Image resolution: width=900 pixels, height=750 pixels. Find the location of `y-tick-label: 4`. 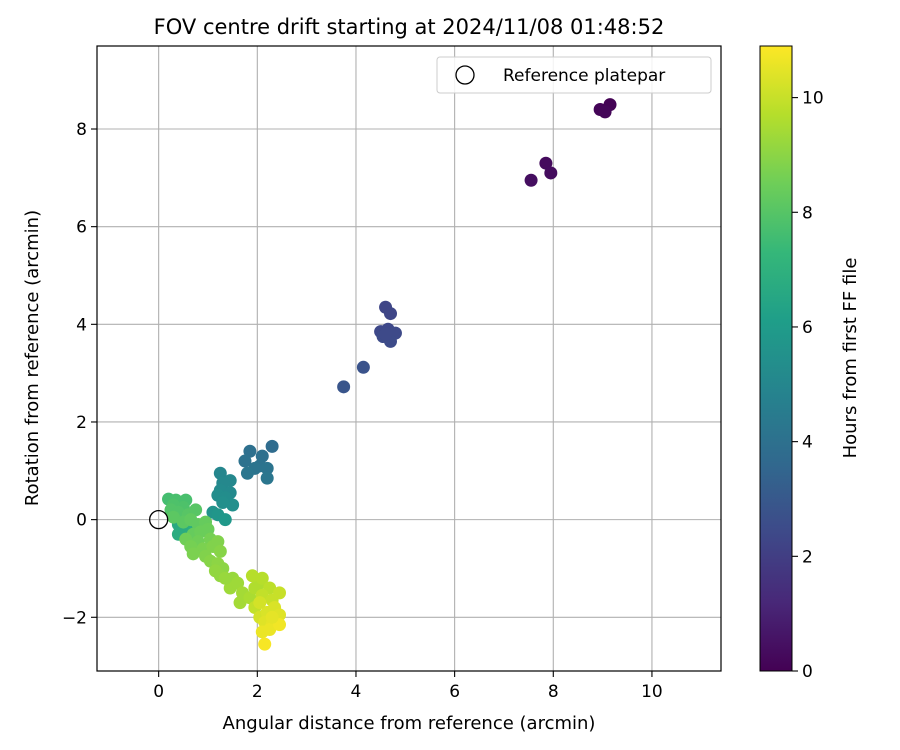

y-tick-label: 4 is located at coordinates (81, 325).